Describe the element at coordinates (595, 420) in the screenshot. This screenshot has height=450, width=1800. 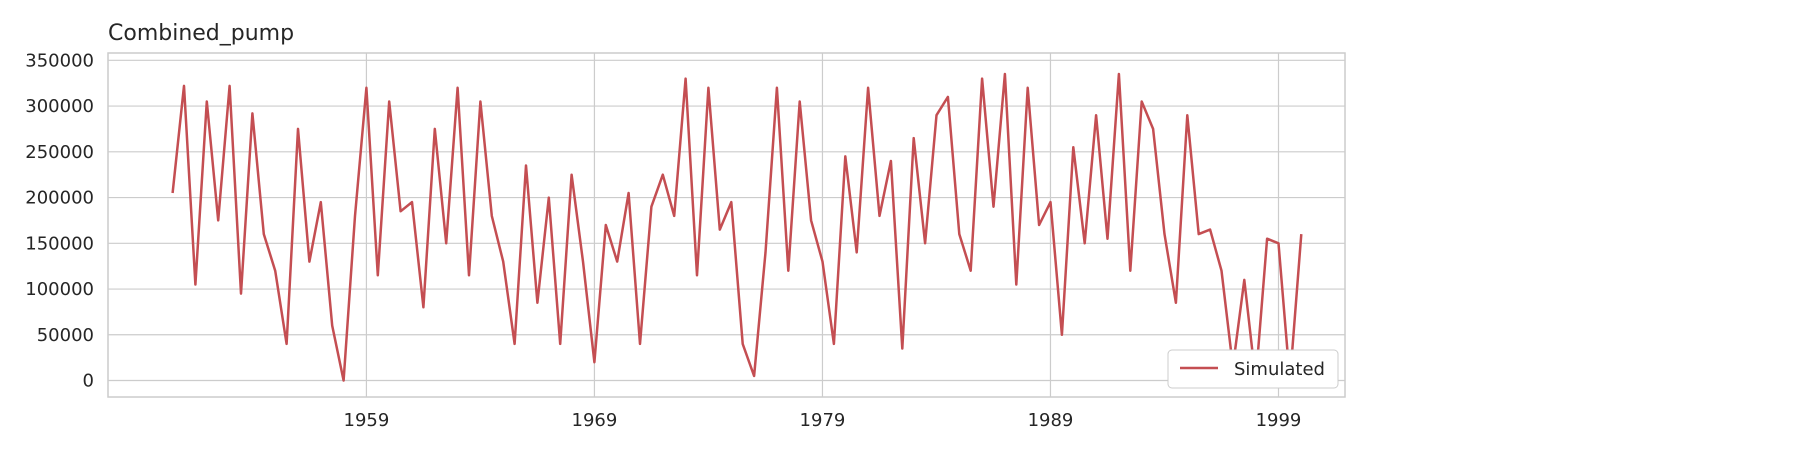
I see `x-tick-label: 1969` at that location.